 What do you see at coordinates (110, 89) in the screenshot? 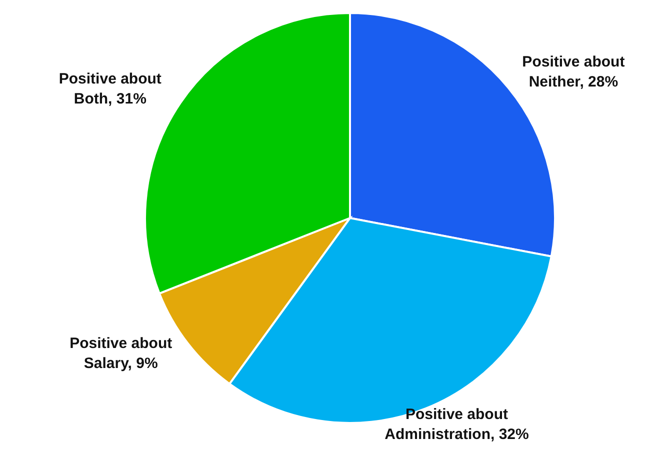
I see `slice-label: Positive about Both, 31%` at bounding box center [110, 89].